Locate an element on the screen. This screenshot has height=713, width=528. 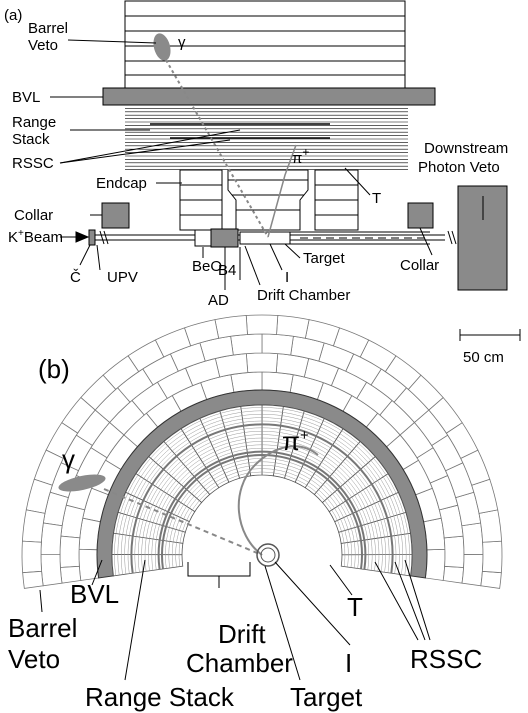
label: Č is located at coordinates (75, 277).